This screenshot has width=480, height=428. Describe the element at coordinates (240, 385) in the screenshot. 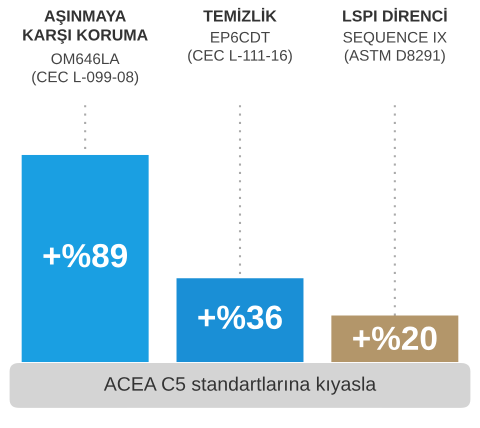

I see `x-axis-title: ACEA C5 standartlarına kıyasla` at that location.